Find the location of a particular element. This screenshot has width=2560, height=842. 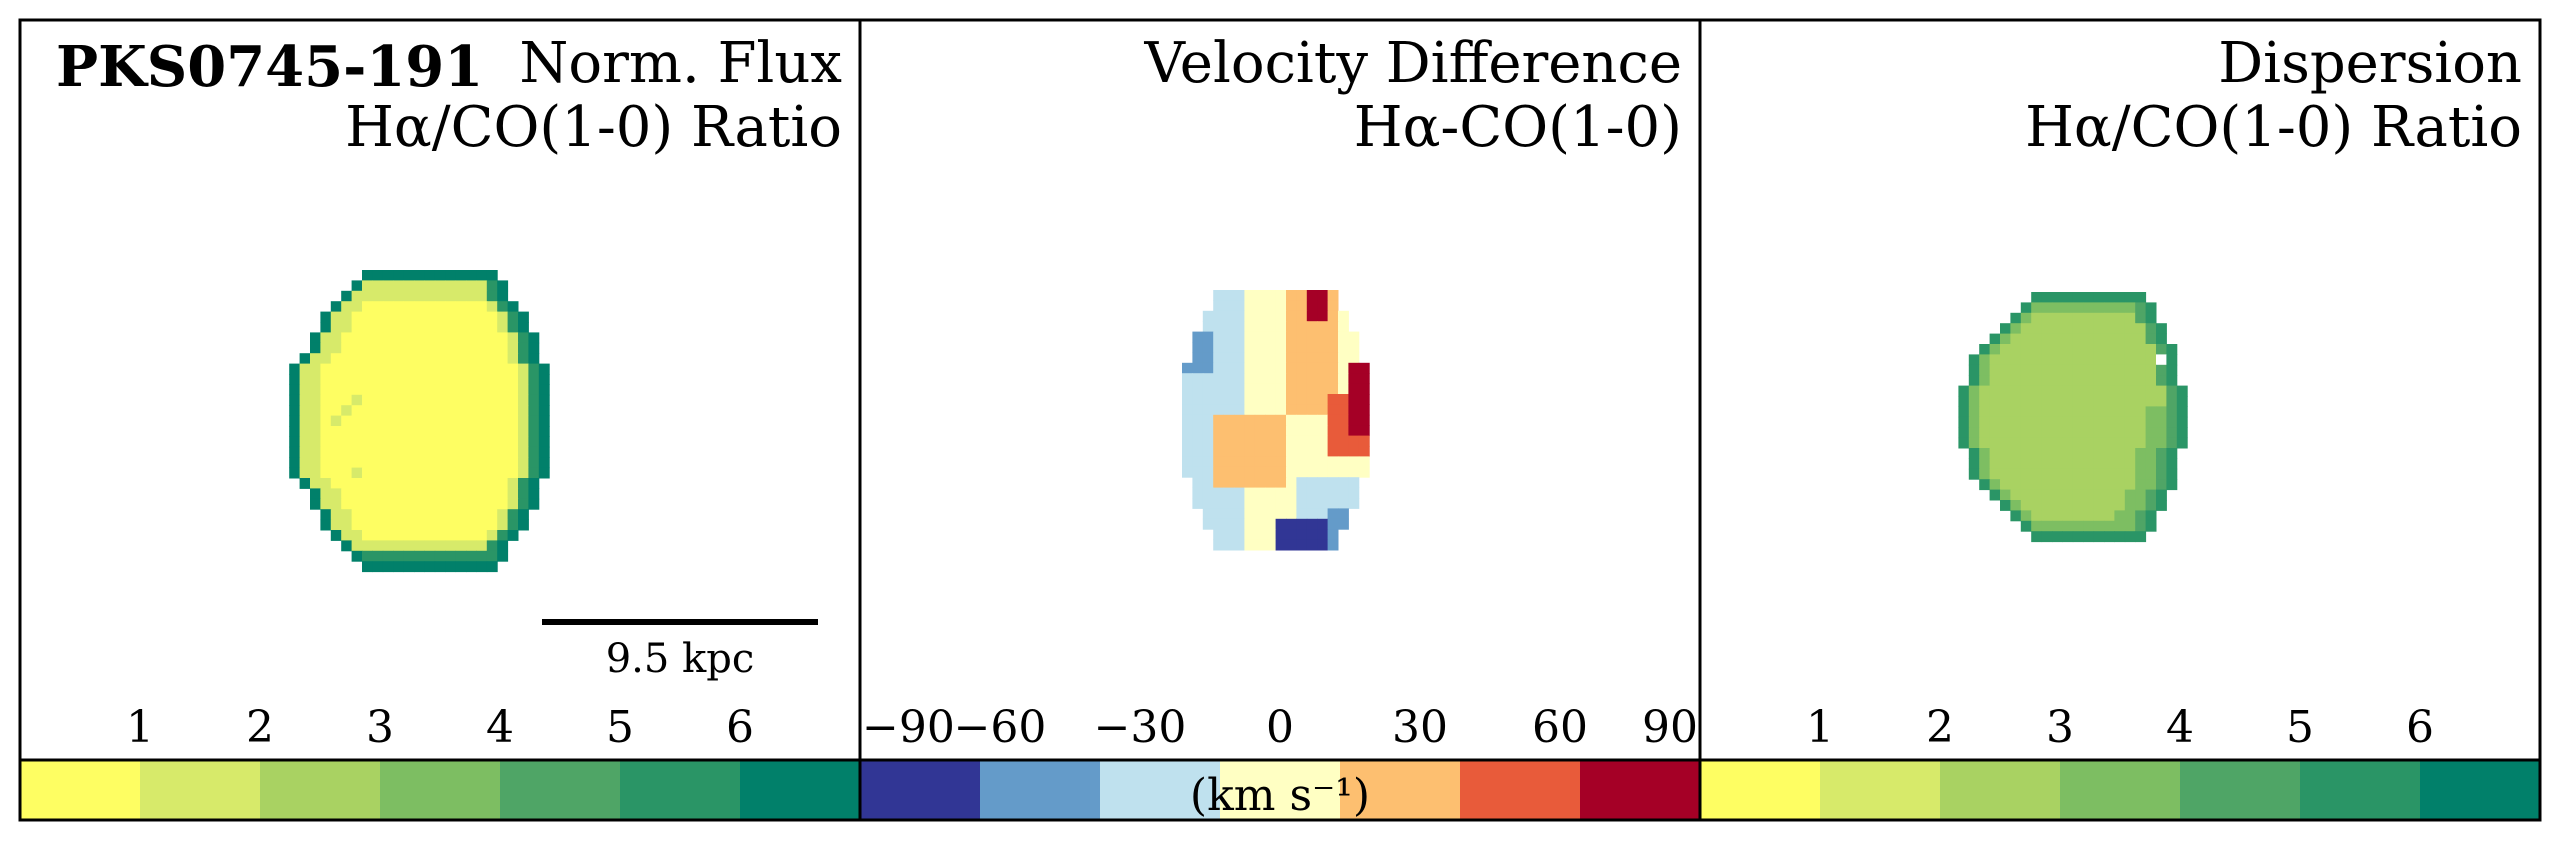

colorbar-1-tick-label: 4 is located at coordinates (500, 727).